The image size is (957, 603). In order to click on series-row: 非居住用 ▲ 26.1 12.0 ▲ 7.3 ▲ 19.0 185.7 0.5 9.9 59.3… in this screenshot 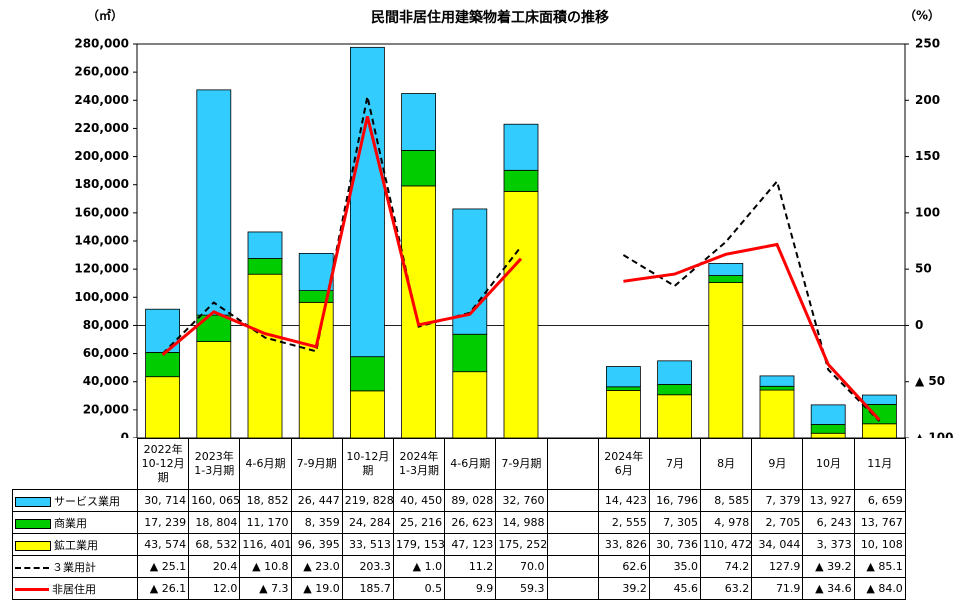, I will do `click(459, 588)`.